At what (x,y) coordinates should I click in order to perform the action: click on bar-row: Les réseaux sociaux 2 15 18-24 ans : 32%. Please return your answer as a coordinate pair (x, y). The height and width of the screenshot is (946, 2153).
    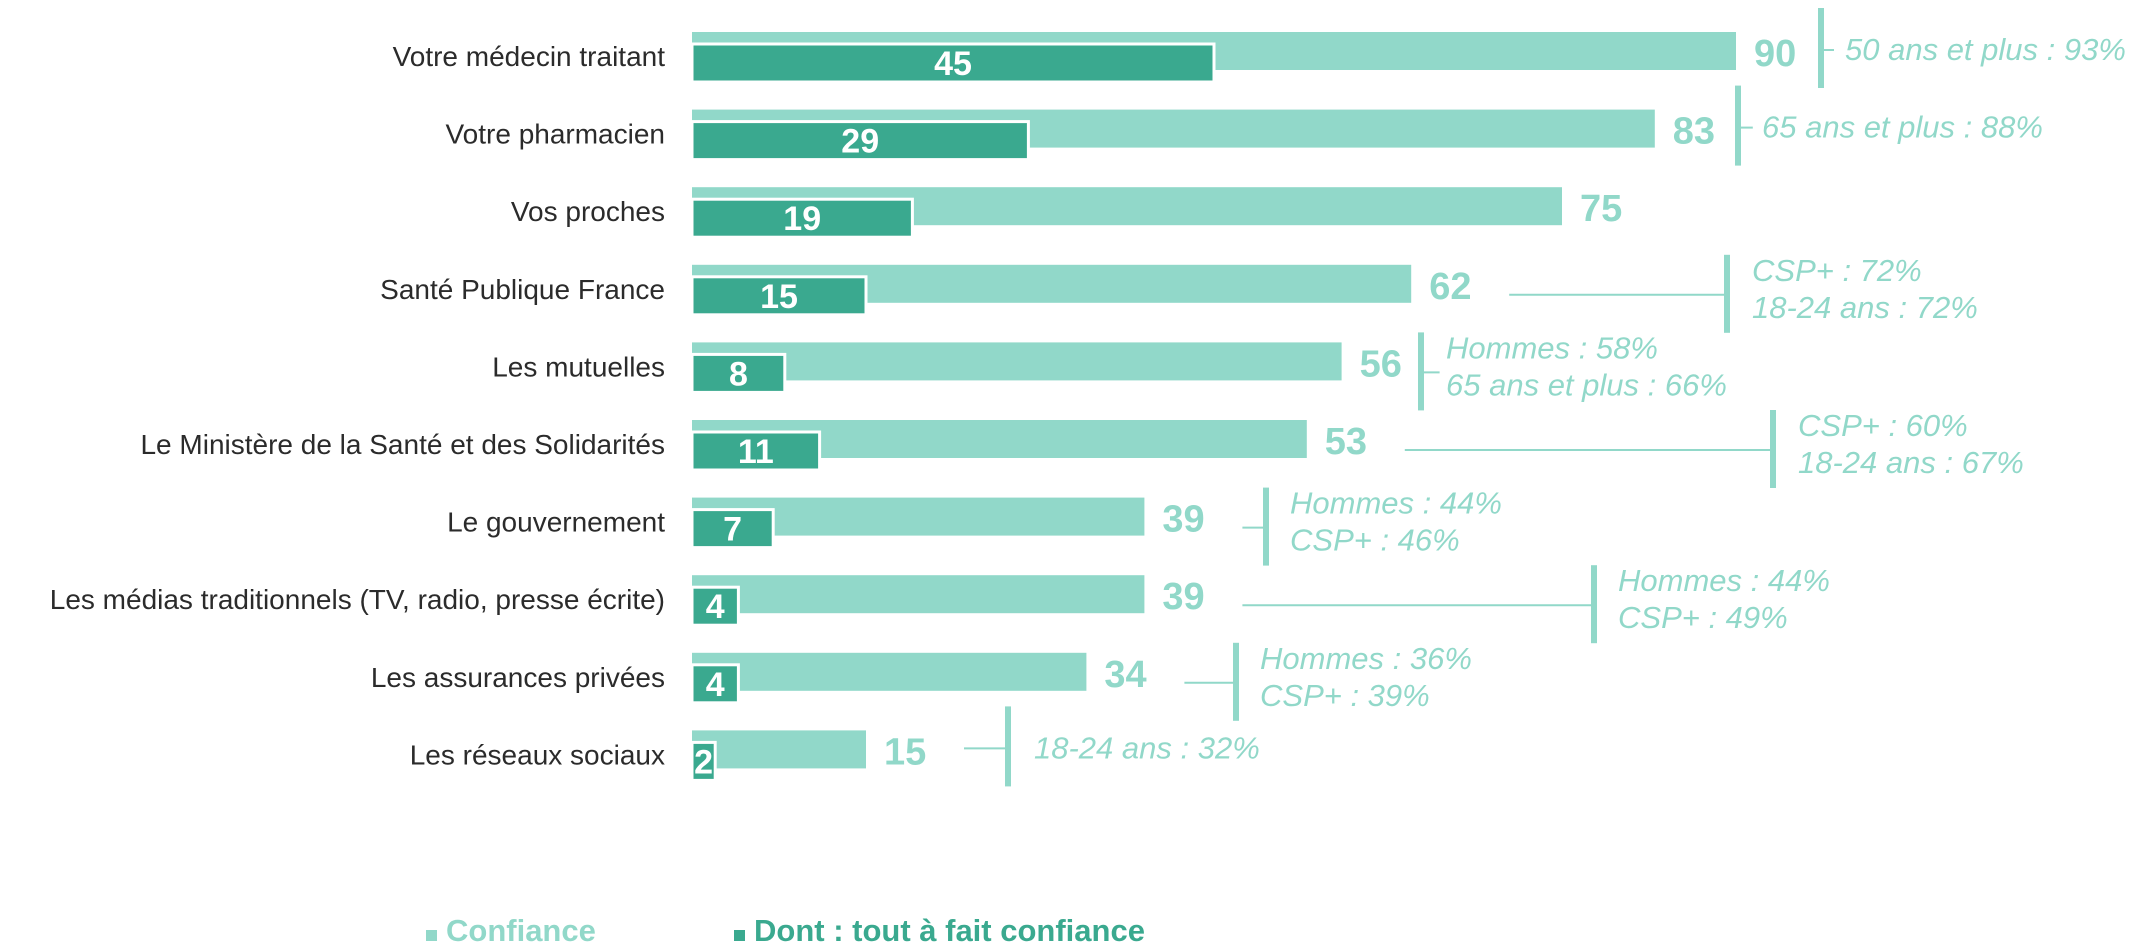
    Looking at the image, I should click on (835, 746).